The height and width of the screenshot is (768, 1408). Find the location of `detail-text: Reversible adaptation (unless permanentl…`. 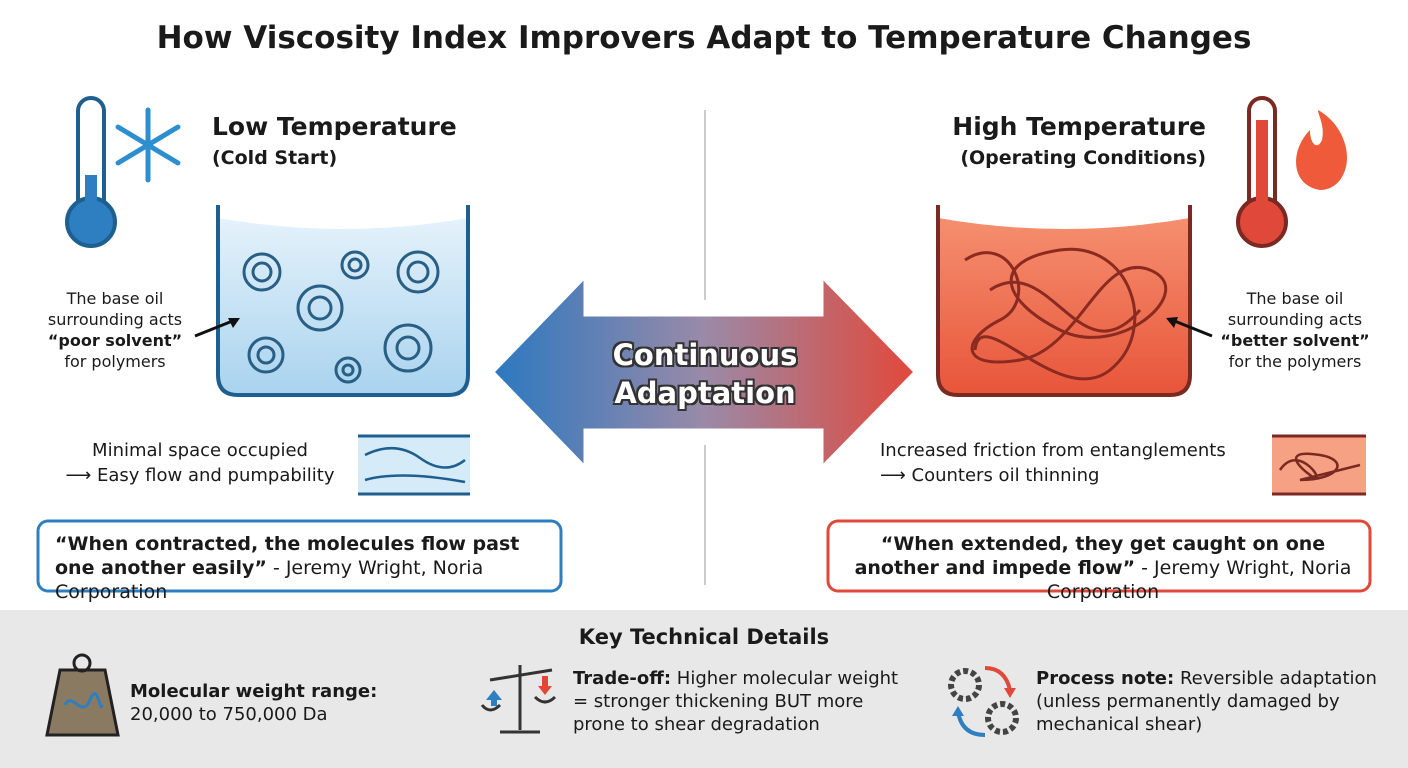

detail-text: Reversible adaptation (unless permanentl… is located at coordinates (1206, 701).